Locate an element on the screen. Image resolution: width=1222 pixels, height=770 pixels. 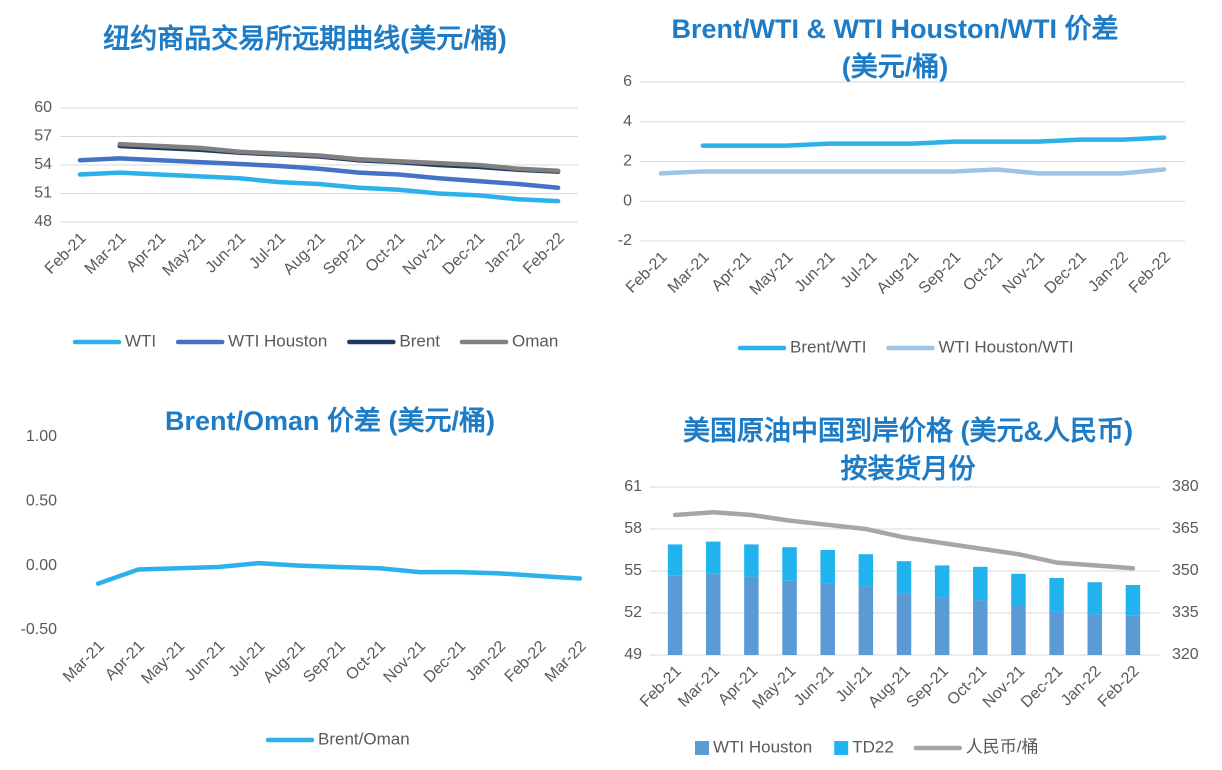
legend-label: Brent is located at coordinates (419, 340).